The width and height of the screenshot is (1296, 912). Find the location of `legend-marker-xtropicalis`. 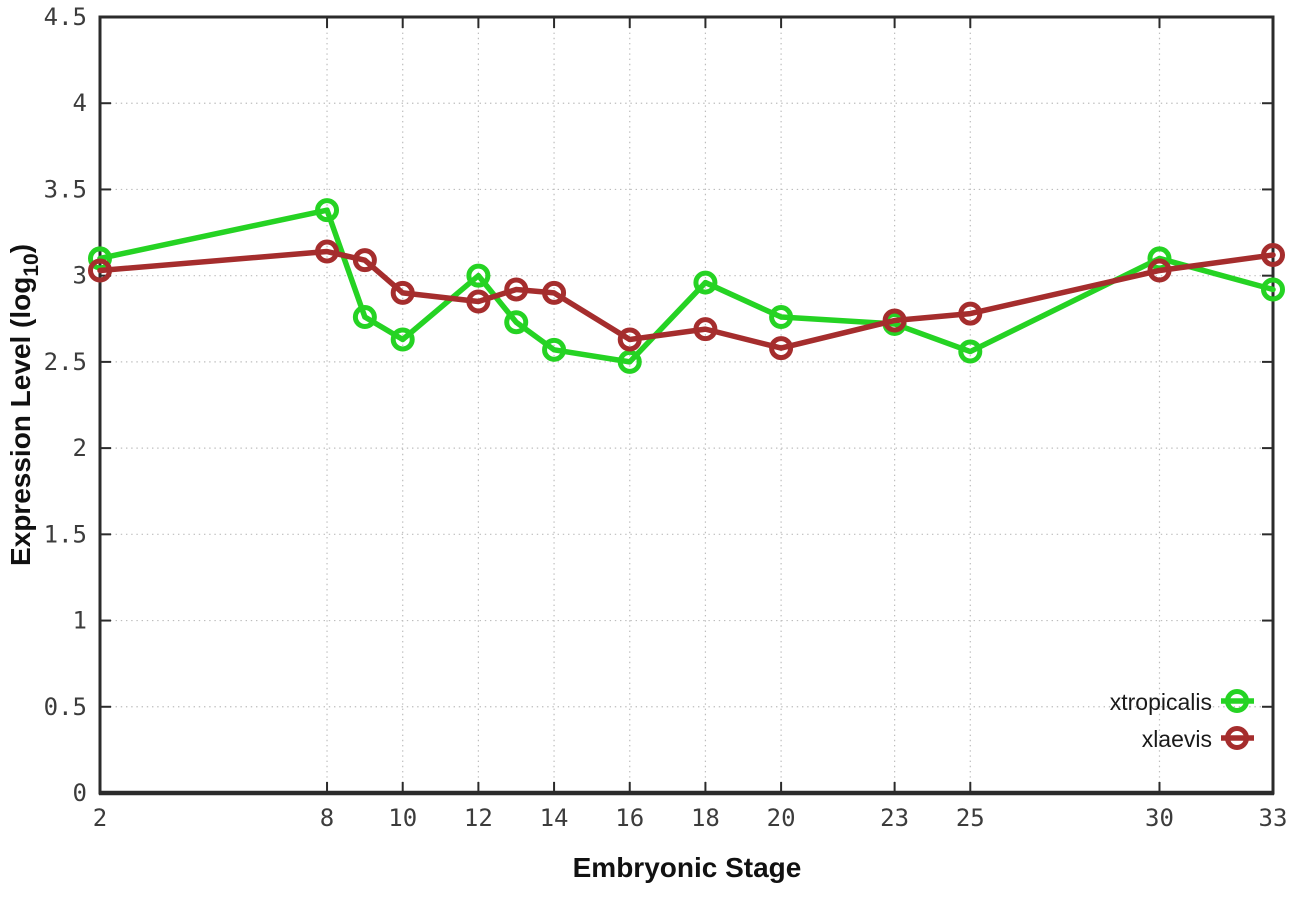

legend-marker-xtropicalis is located at coordinates (1237, 701).